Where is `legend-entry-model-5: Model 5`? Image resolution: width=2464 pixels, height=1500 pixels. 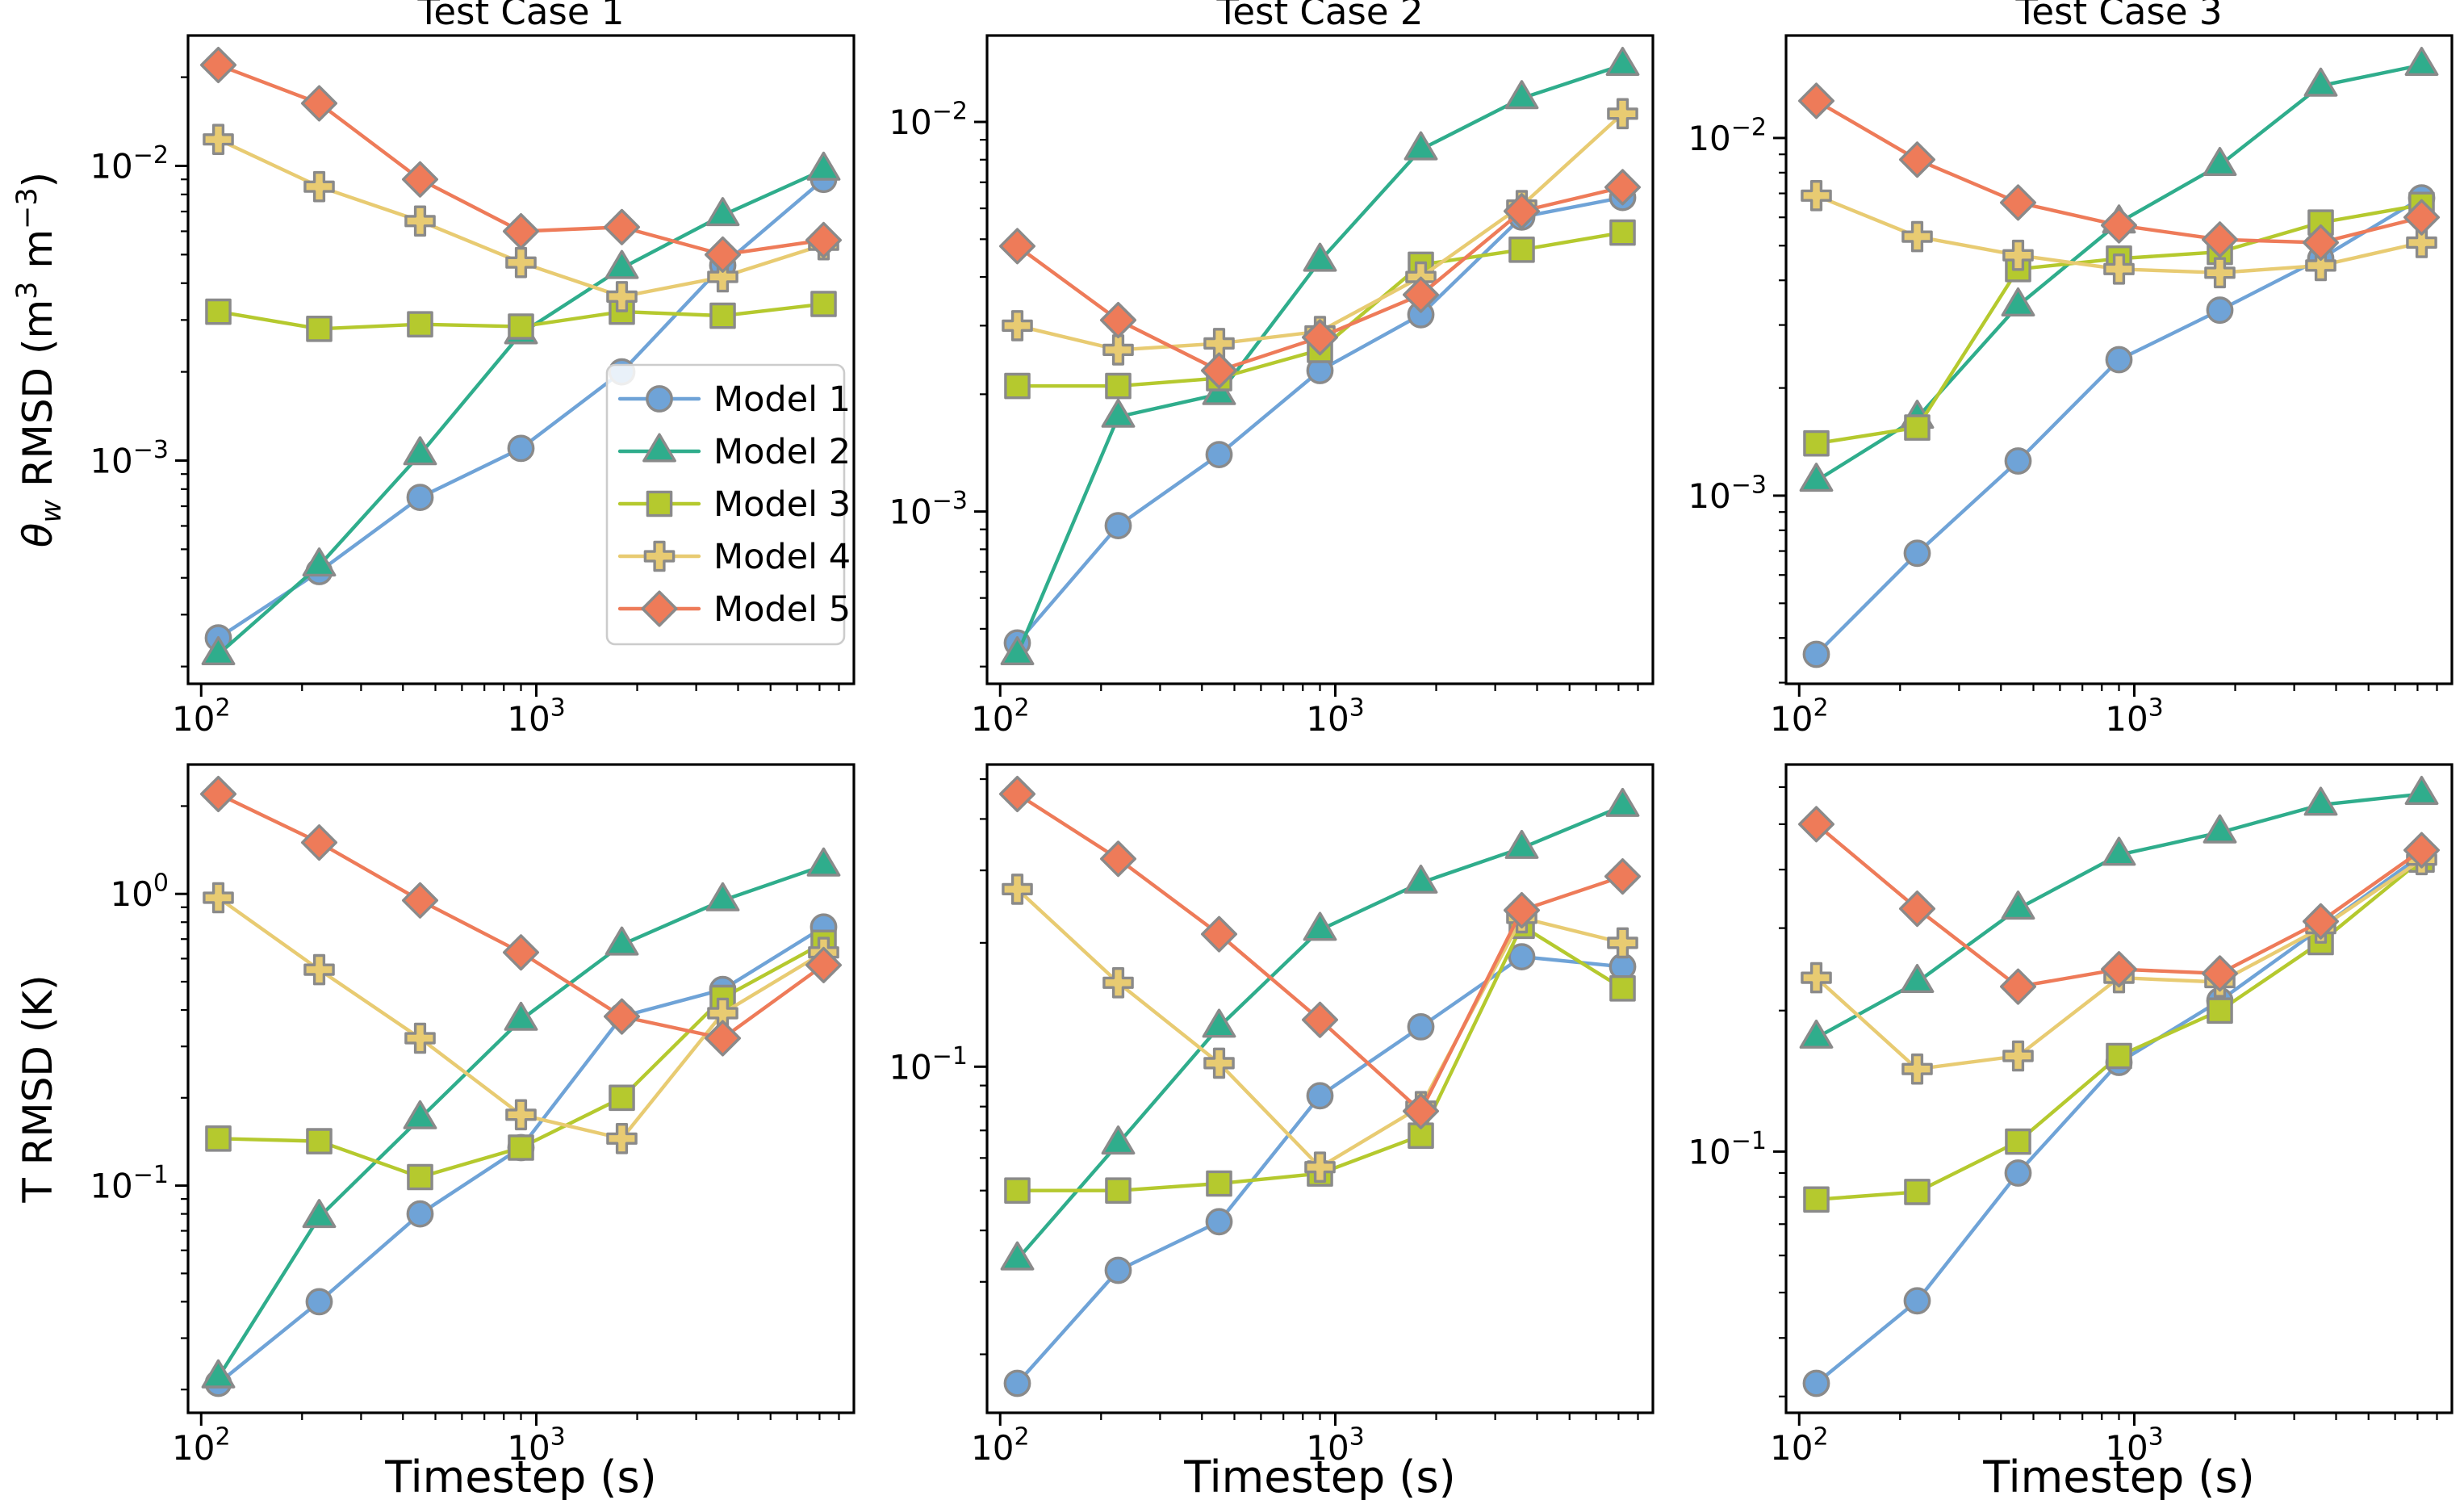
legend-entry-model-5: Model 5 is located at coordinates (734, 609).